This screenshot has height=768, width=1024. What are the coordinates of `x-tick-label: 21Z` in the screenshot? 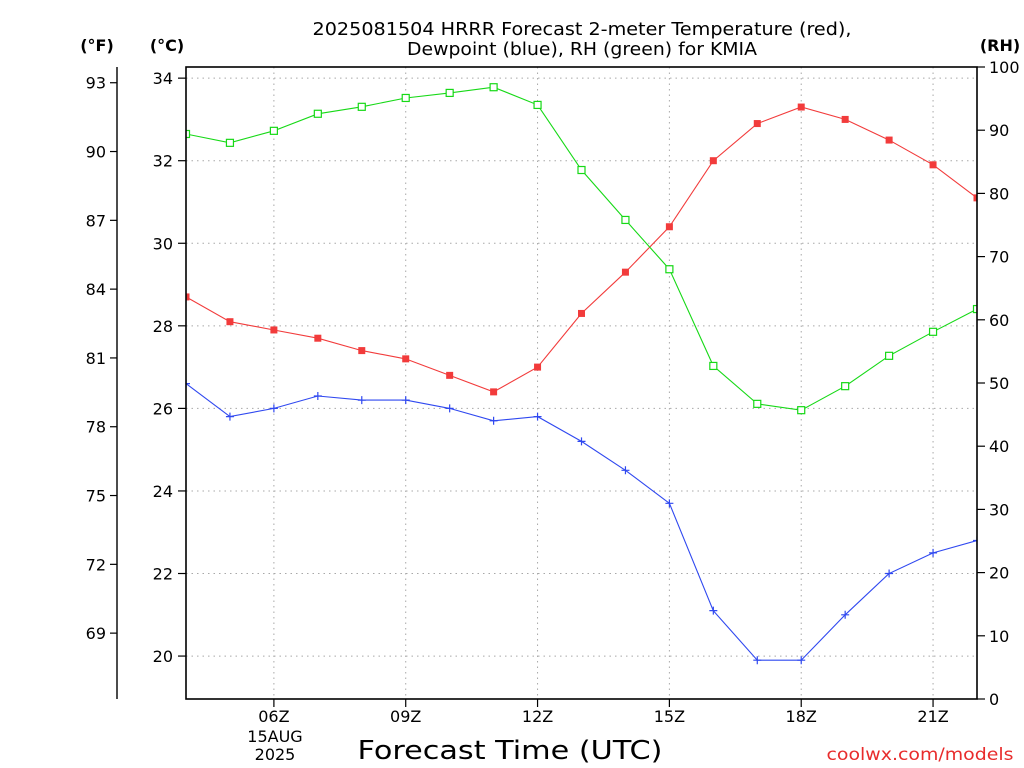 It's located at (932, 716).